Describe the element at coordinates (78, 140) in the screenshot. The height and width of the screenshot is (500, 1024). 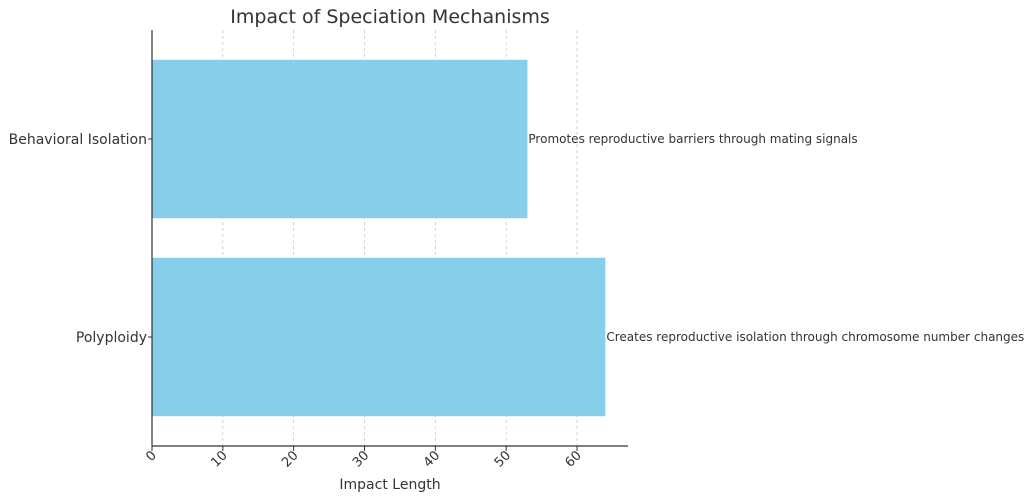
I see `category-label: Behavioral Isolation` at that location.